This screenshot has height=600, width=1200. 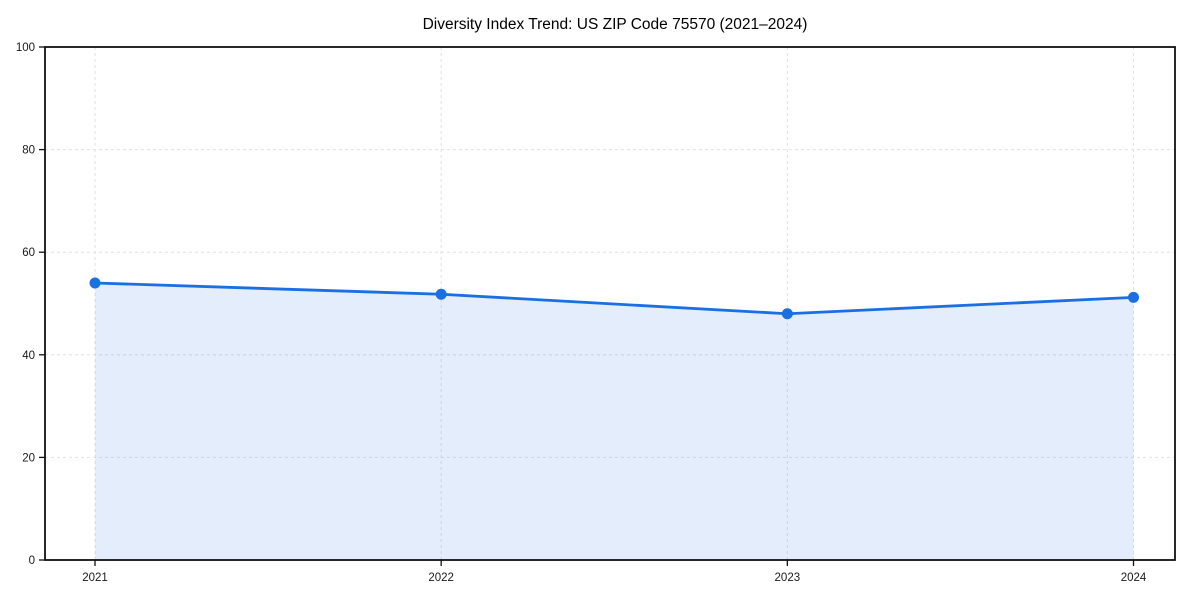 I want to click on y-axis-tick-label: 100, so click(x=25, y=48).